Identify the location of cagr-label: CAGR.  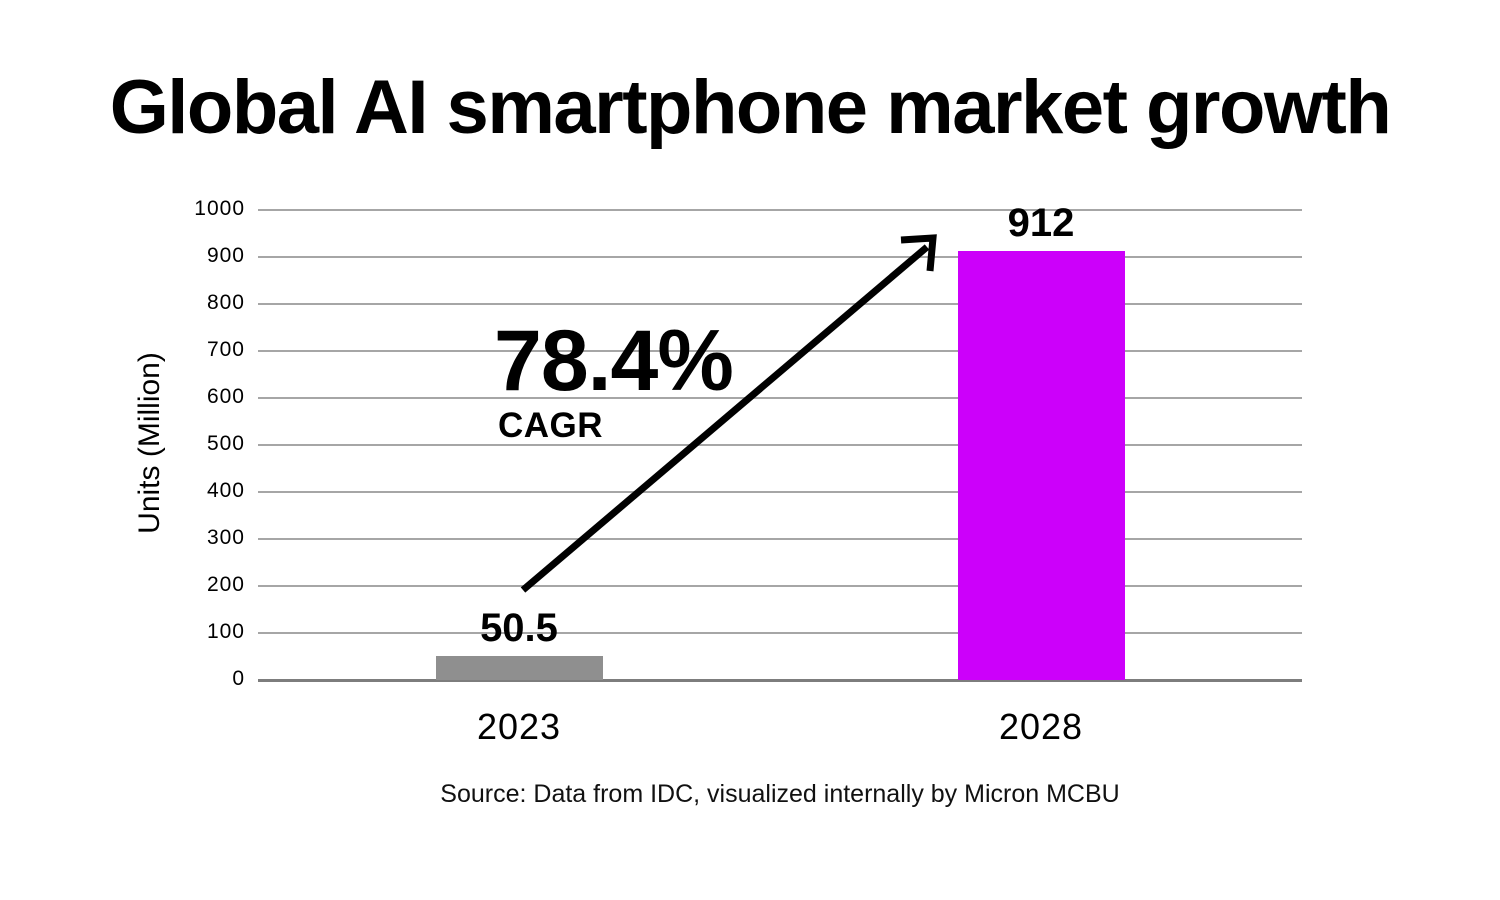
(551, 425).